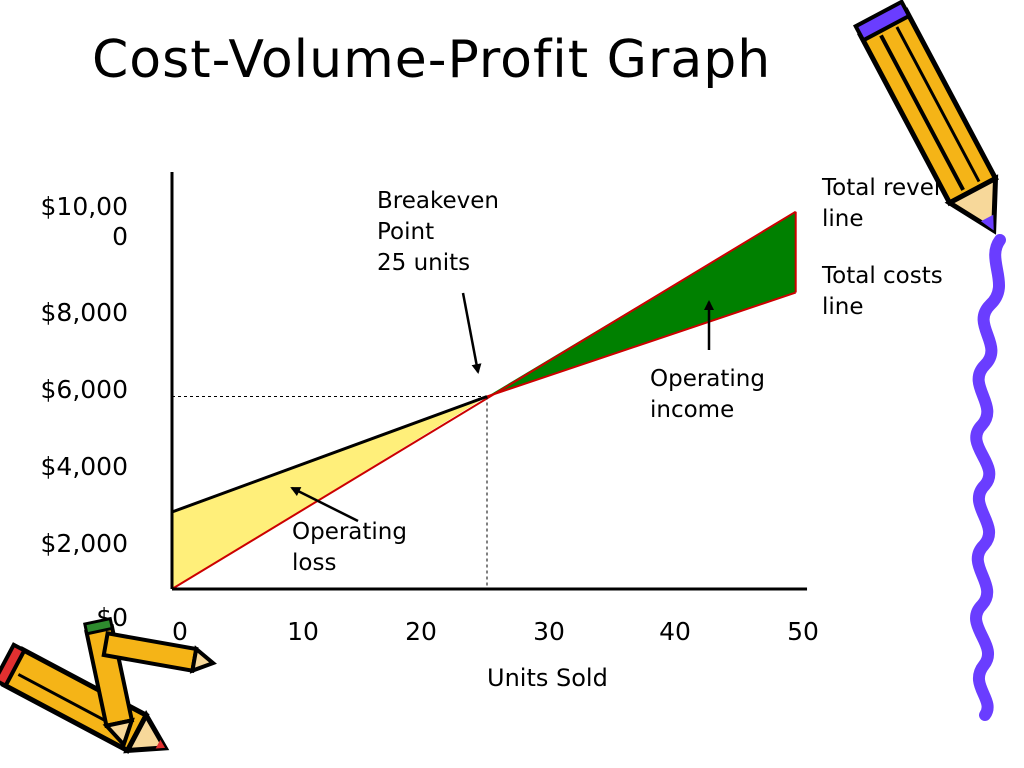 The height and width of the screenshot is (768, 1024). Describe the element at coordinates (324, 504) in the screenshot. I see `loss-arrow` at that location.